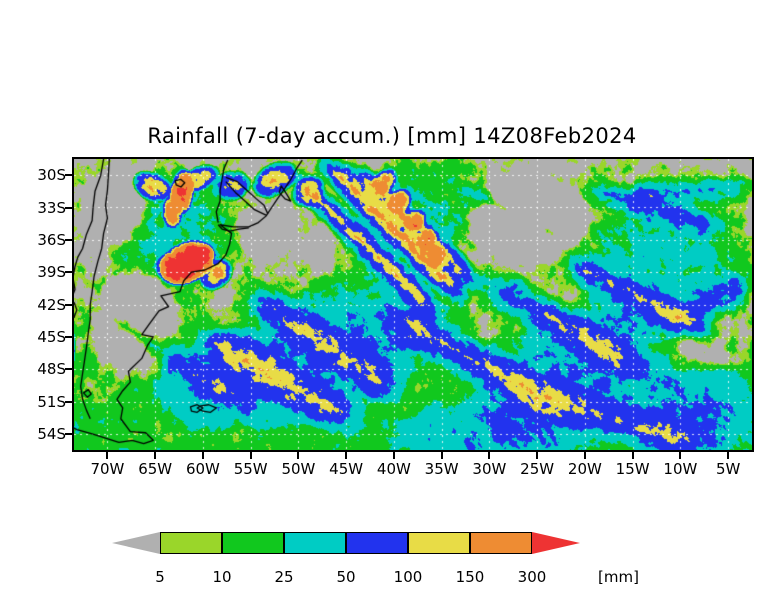 The image size is (784, 612). What do you see at coordinates (51, 175) in the screenshot?
I see `y-tick-label-30S: 30S` at bounding box center [51, 175].